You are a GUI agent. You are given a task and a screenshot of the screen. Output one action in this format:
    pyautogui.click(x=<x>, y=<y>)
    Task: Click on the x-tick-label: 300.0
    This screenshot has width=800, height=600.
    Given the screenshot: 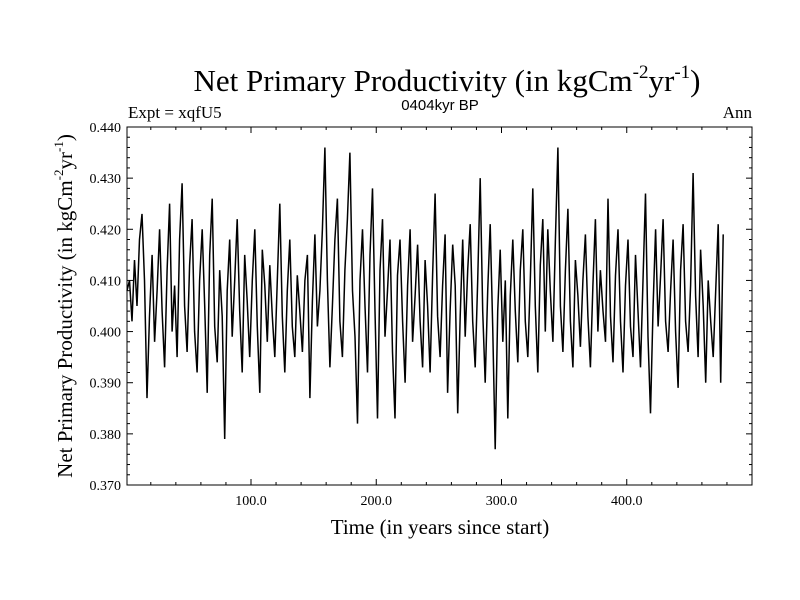 What is the action you would take?
    pyautogui.click(x=502, y=501)
    